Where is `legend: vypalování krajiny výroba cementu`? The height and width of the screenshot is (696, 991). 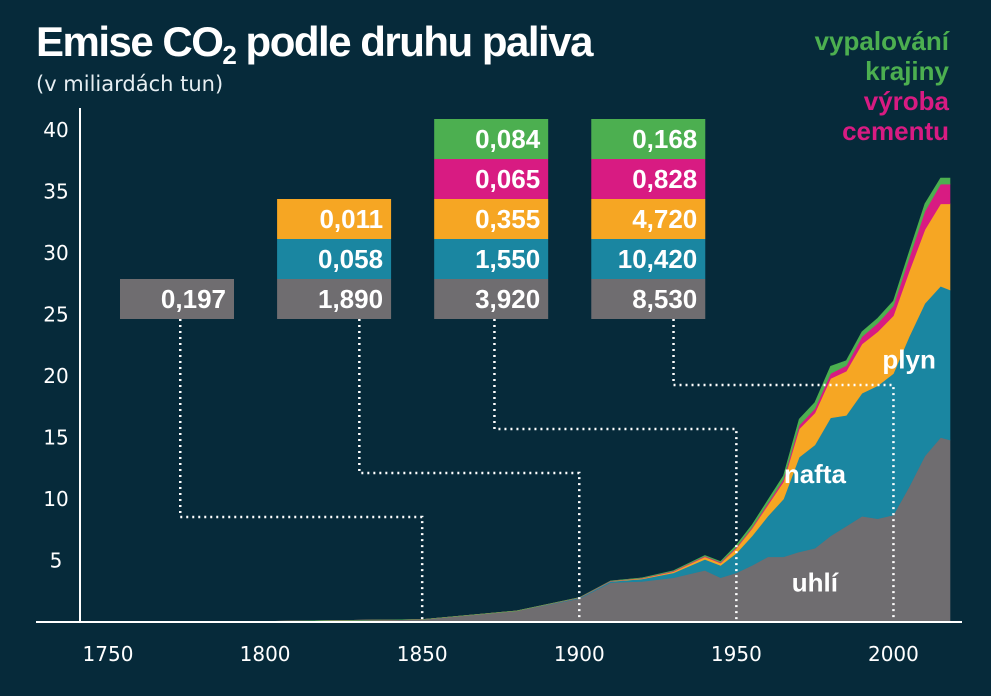
legend: vypalování krajiny výroba cementu is located at coordinates (882, 86).